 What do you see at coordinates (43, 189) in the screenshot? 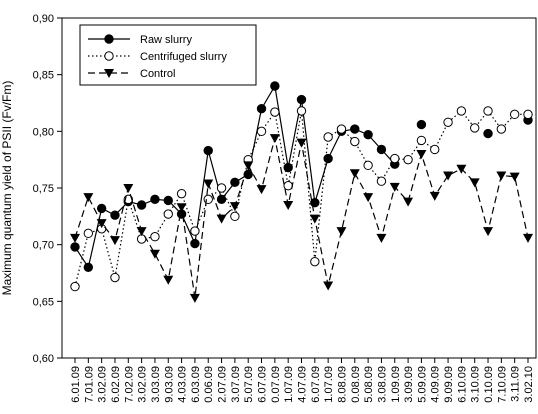
I see `y-tick-label: 0,75` at bounding box center [43, 189].